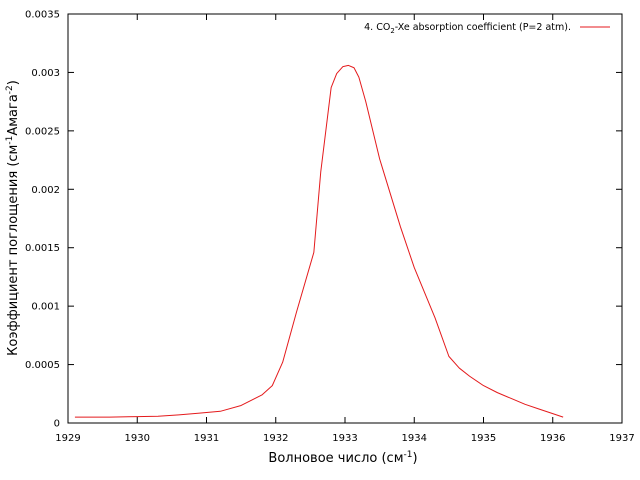 Image resolution: width=640 pixels, height=480 pixels. What do you see at coordinates (57, 424) in the screenshot?
I see `y-tick-label: 0` at bounding box center [57, 424].